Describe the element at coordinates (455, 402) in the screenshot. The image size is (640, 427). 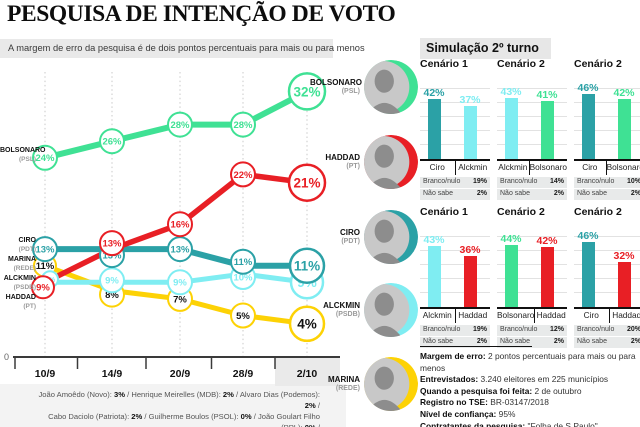
I see `methodology-label: Registro no TSE:` at that location.